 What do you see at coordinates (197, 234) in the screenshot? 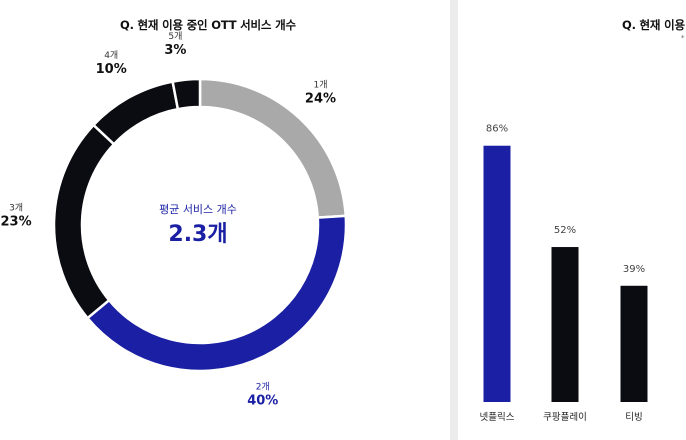
I see `donut-center-value: 2.3개` at bounding box center [197, 234].